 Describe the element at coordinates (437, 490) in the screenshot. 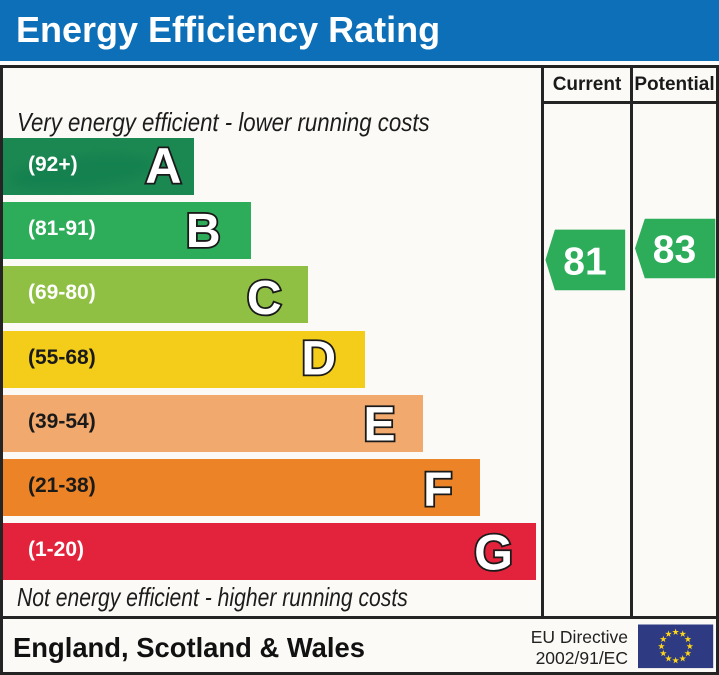

I see `svg-text: F` at that location.